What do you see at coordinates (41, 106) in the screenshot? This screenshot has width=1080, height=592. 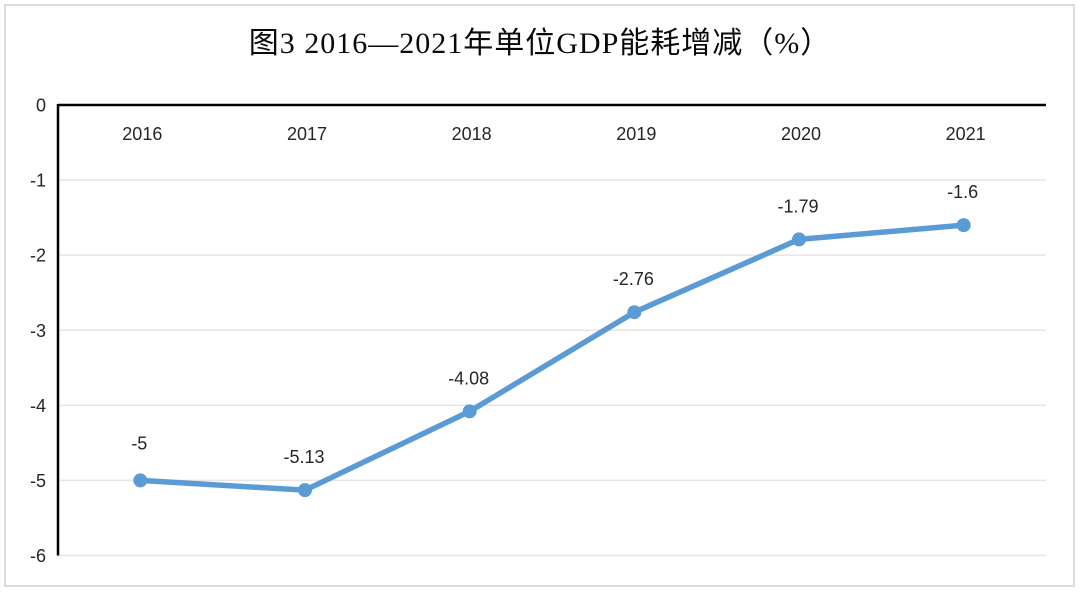 I see `y-tick-label: 0` at bounding box center [41, 106].